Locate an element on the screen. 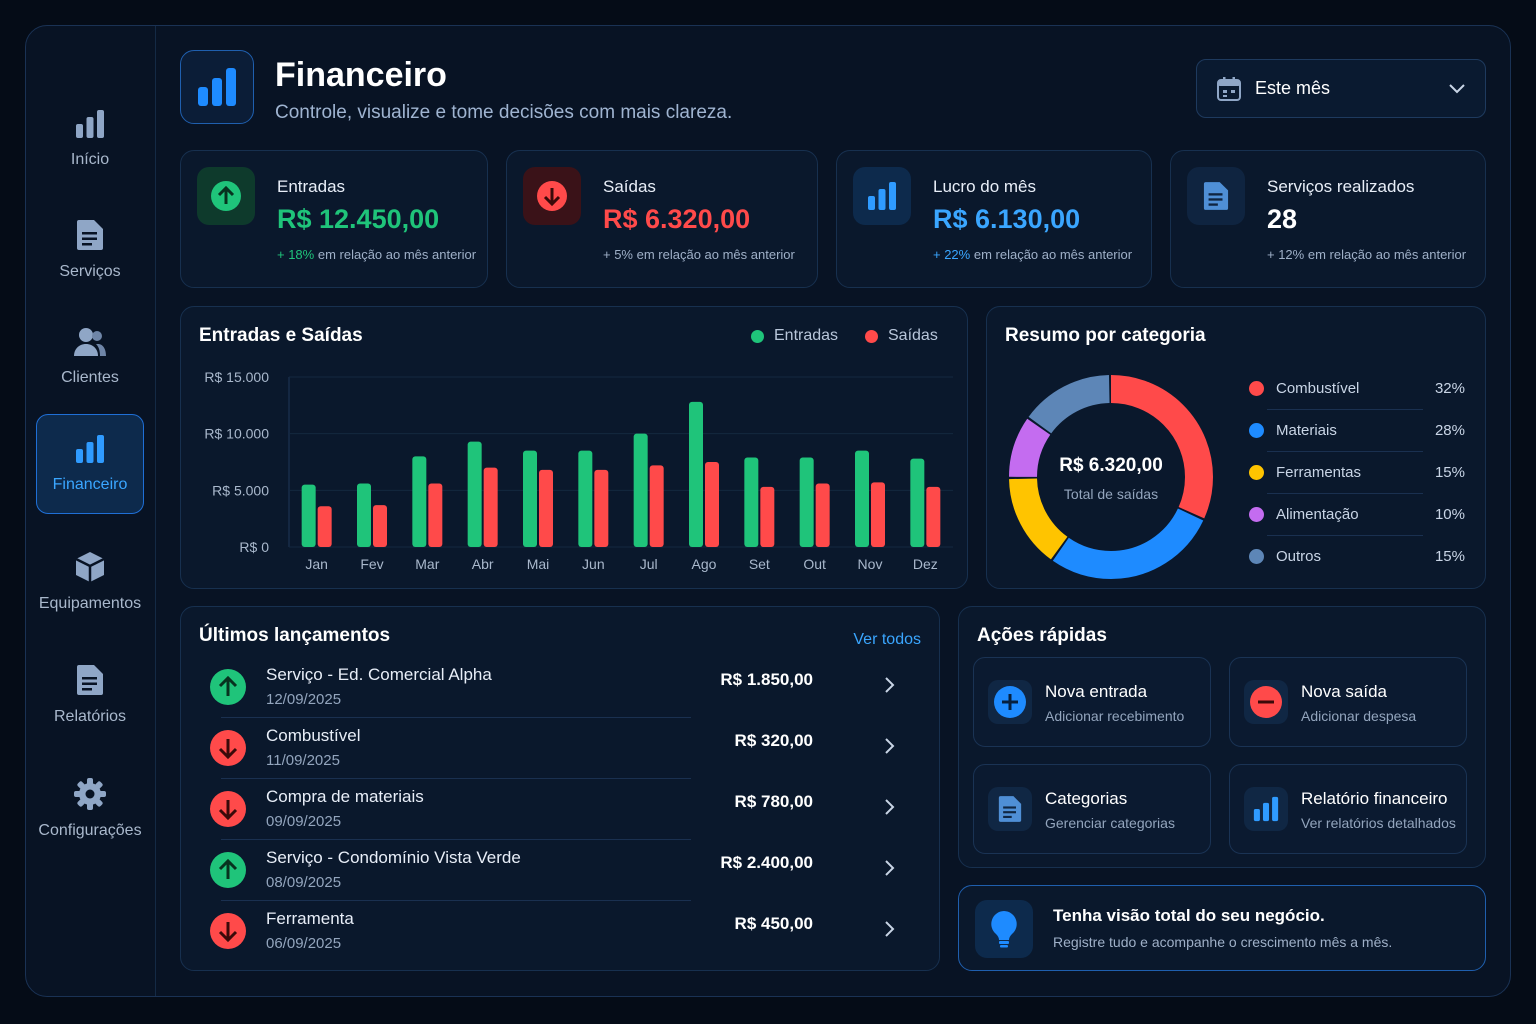 The image size is (1536, 1024). qa-subtitle: Gerenciar categorias is located at coordinates (1110, 823).